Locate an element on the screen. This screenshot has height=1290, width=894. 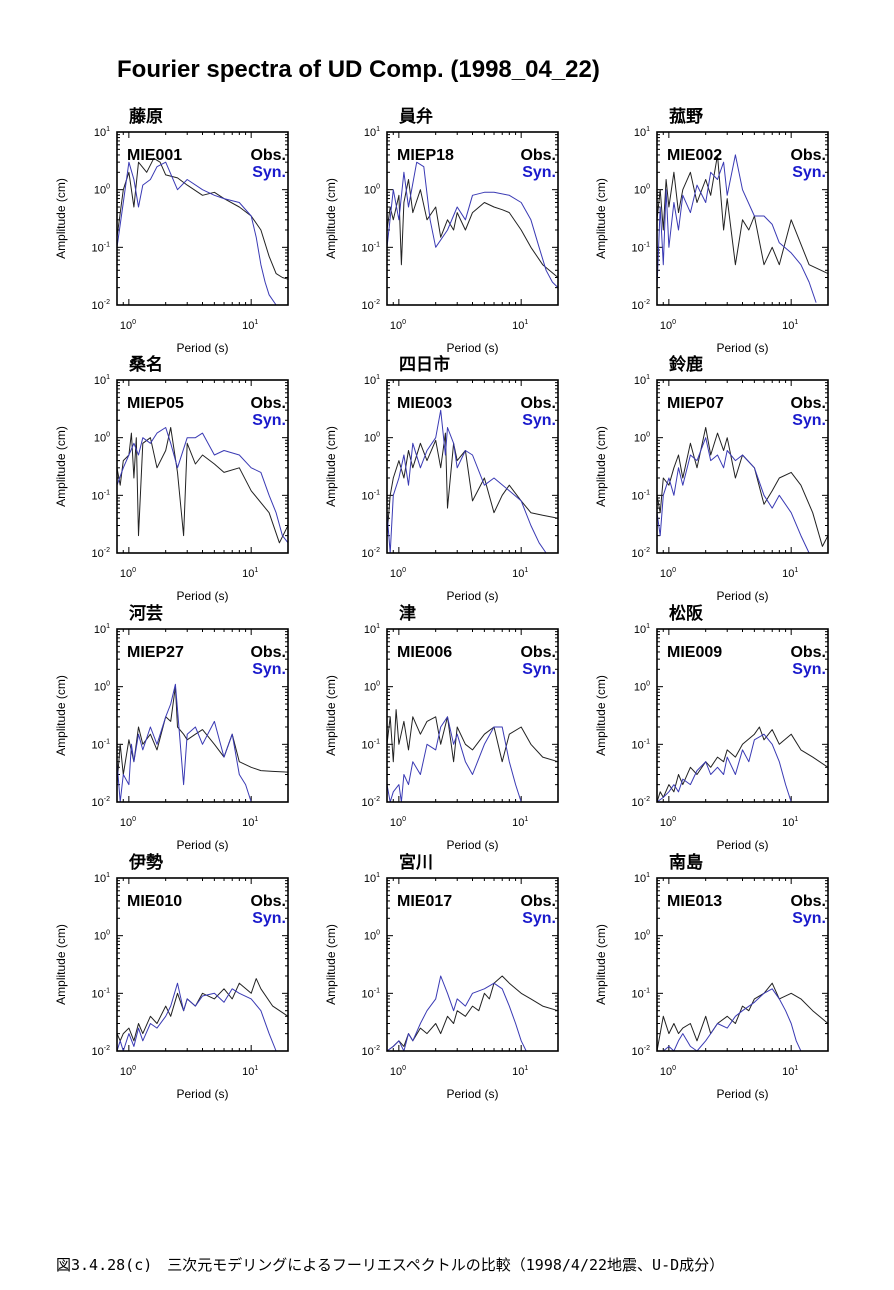
site-name: 河芸 is located at coordinates (146, 613).